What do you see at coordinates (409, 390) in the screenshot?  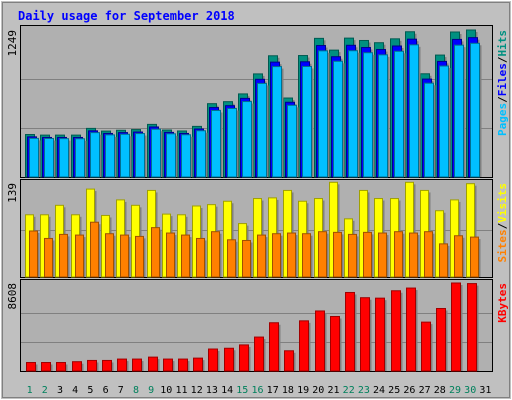 I see `x-label-day-26: 26` at bounding box center [409, 390].